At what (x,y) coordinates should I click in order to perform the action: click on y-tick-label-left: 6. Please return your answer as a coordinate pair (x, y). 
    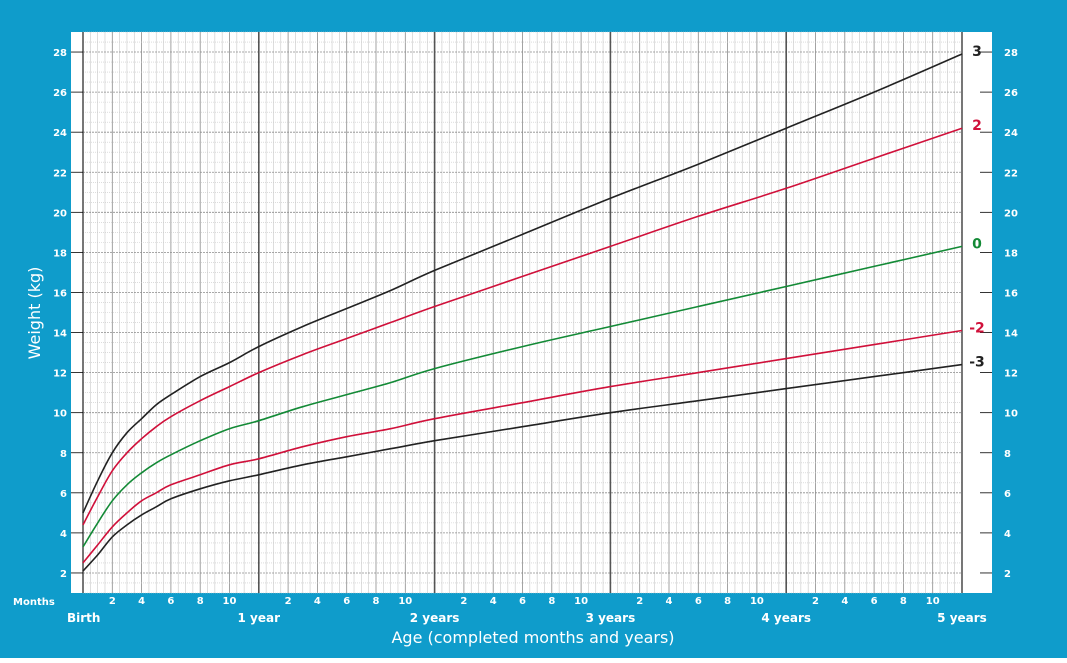
    Looking at the image, I should click on (63, 494).